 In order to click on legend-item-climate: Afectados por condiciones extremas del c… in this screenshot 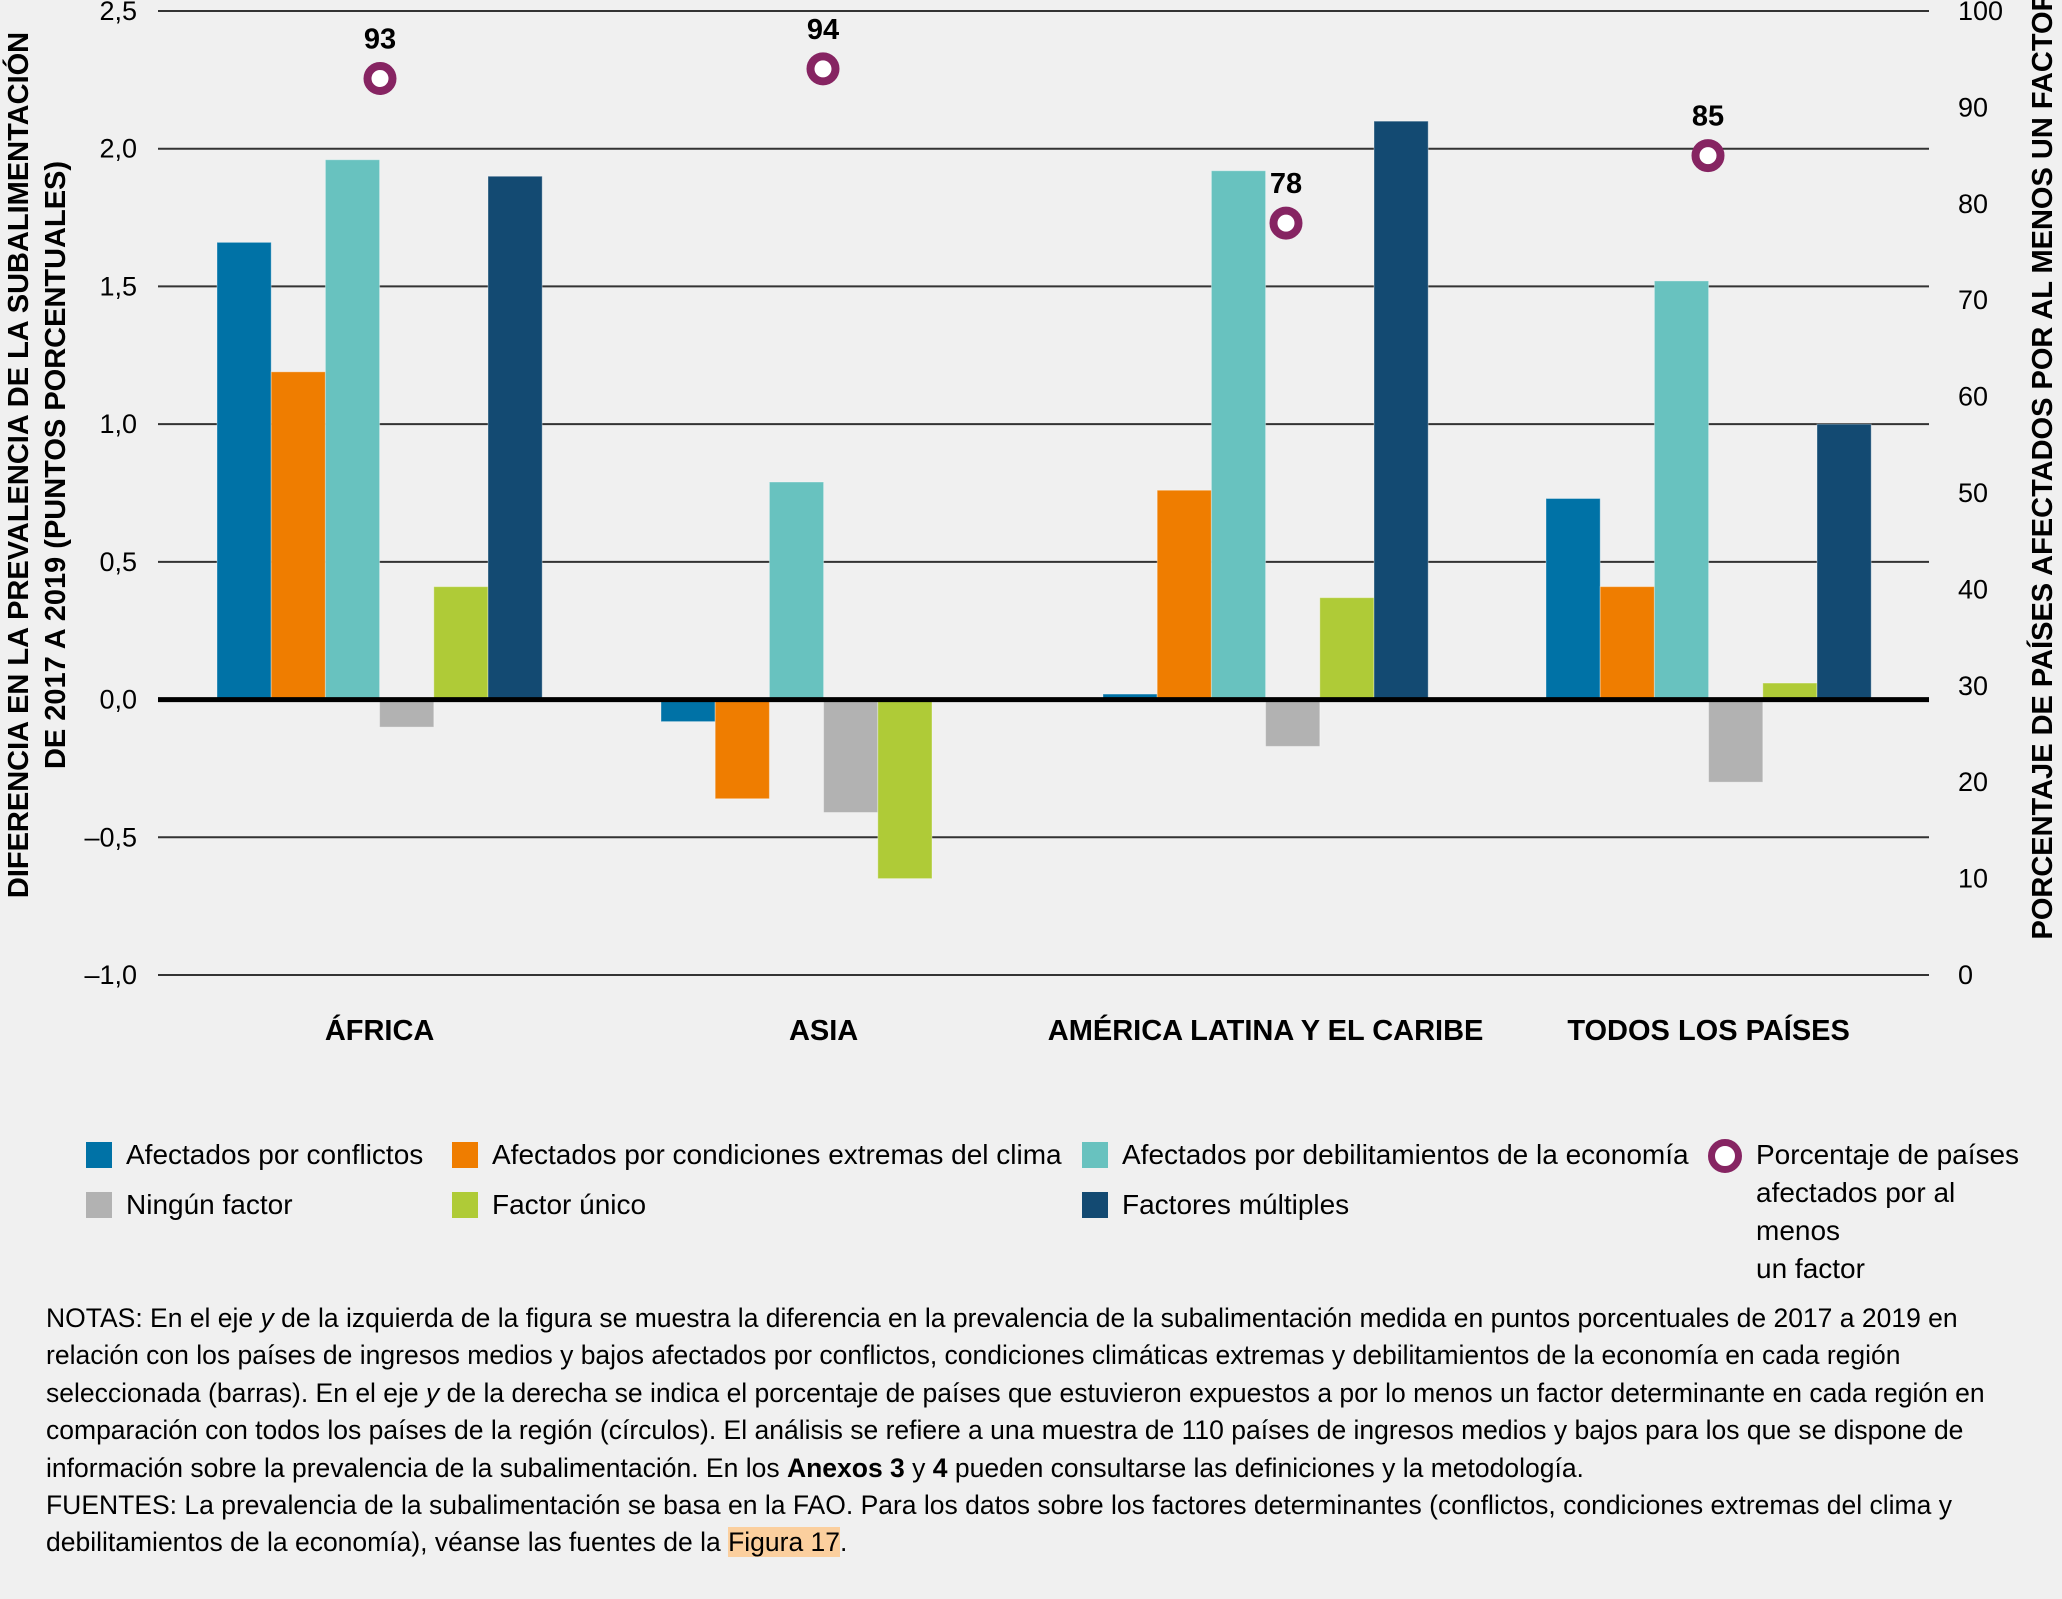, I will do `click(757, 1155)`.